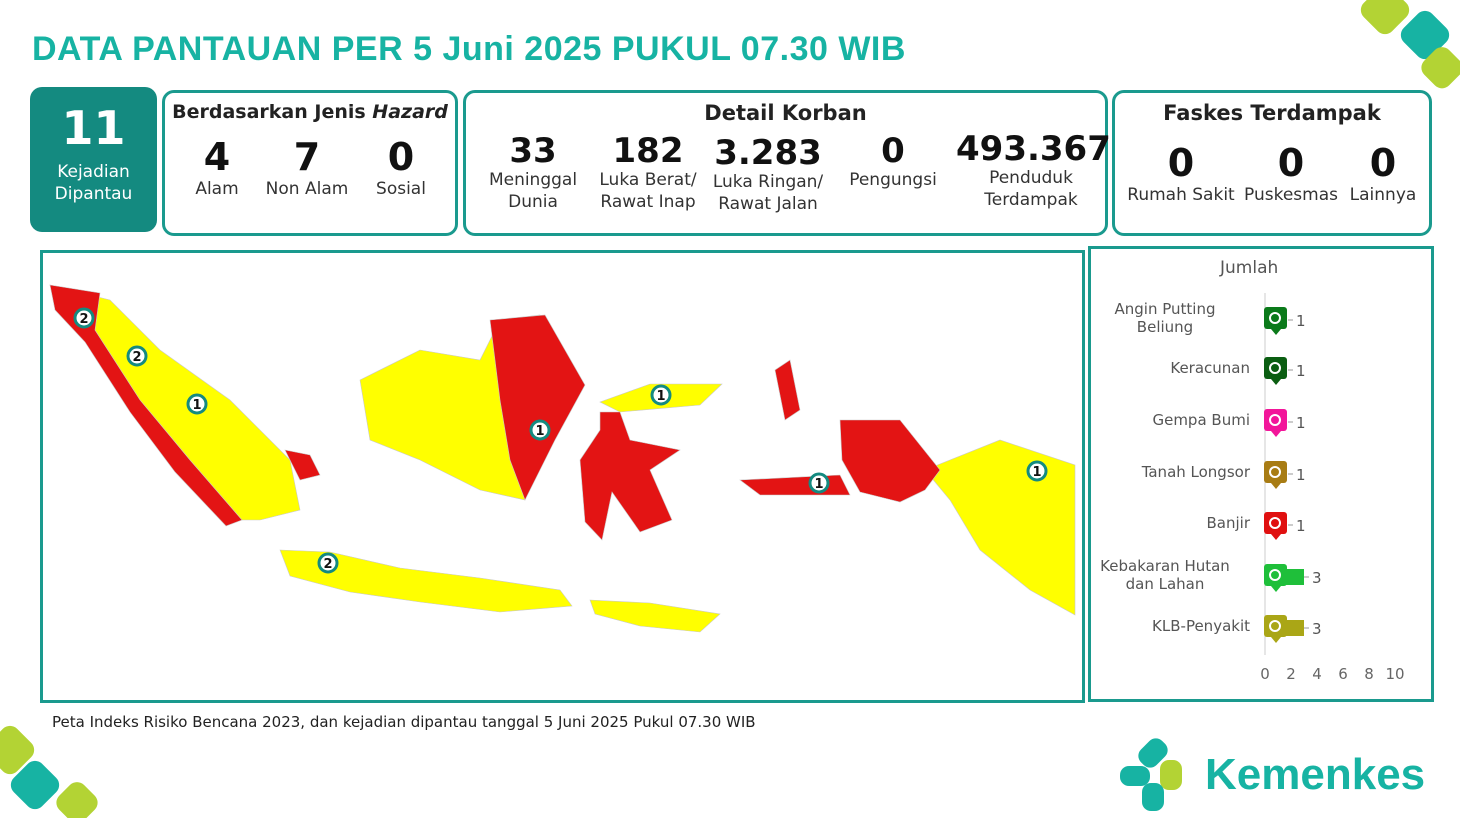 The width and height of the screenshot is (1460, 818). What do you see at coordinates (217, 188) in the screenshot?
I see `hazard-label: Alam` at bounding box center [217, 188].